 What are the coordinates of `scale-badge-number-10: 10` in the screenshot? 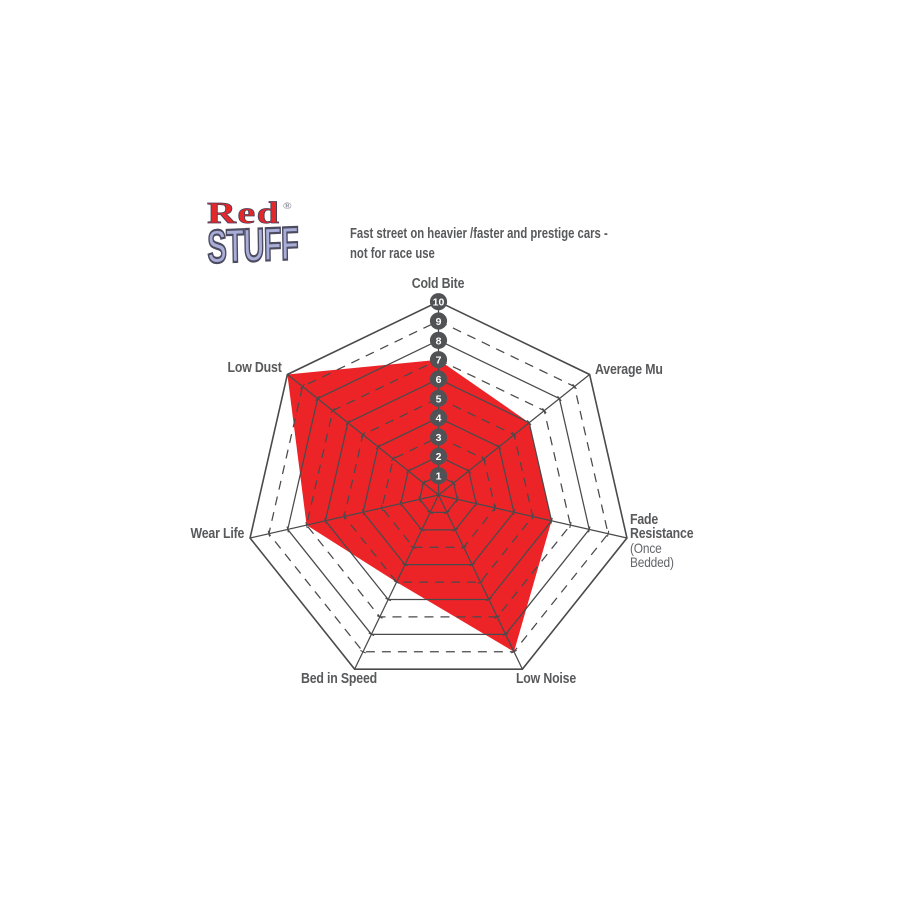 It's located at (439, 303).